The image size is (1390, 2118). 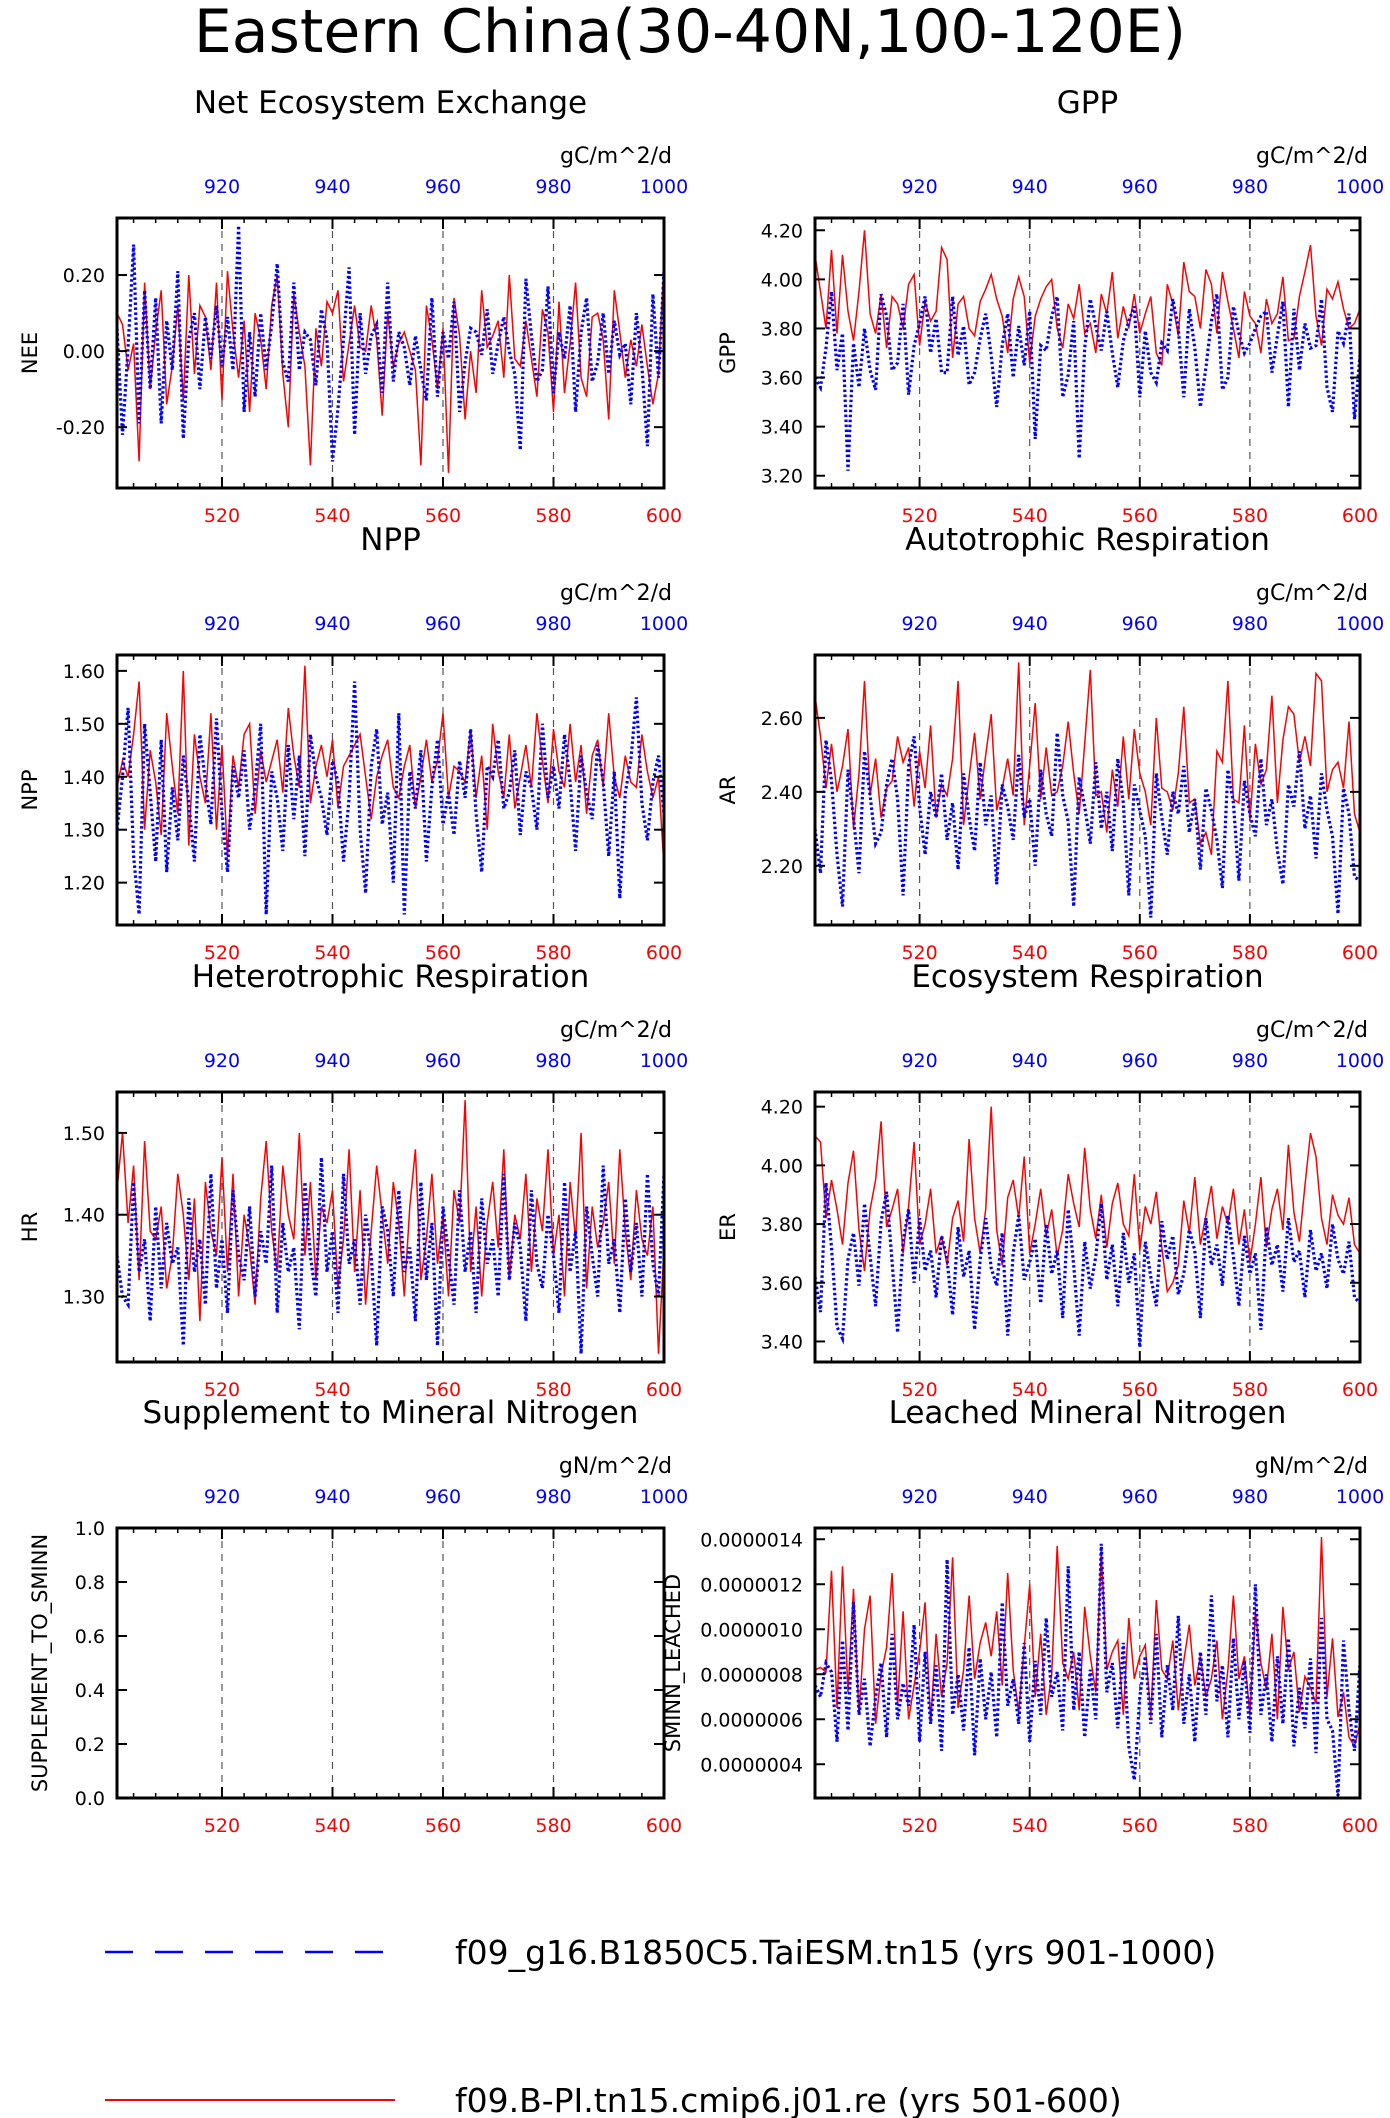 I want to click on y-tick-label: 0.20, so click(x=84, y=276).